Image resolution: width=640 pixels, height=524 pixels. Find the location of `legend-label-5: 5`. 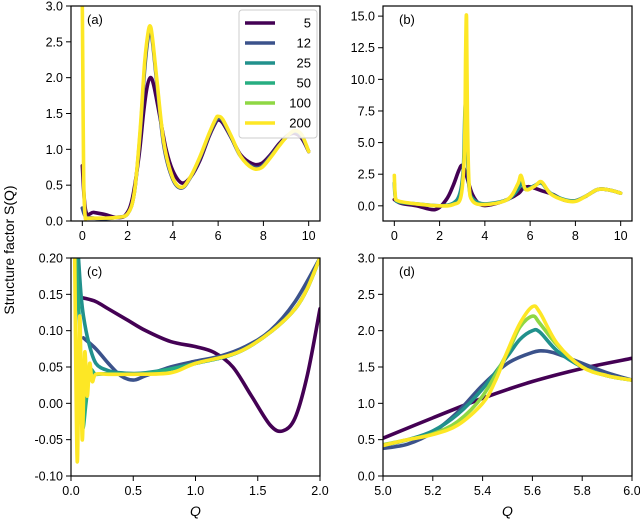

legend-label-5: 5 is located at coordinates (307, 23).